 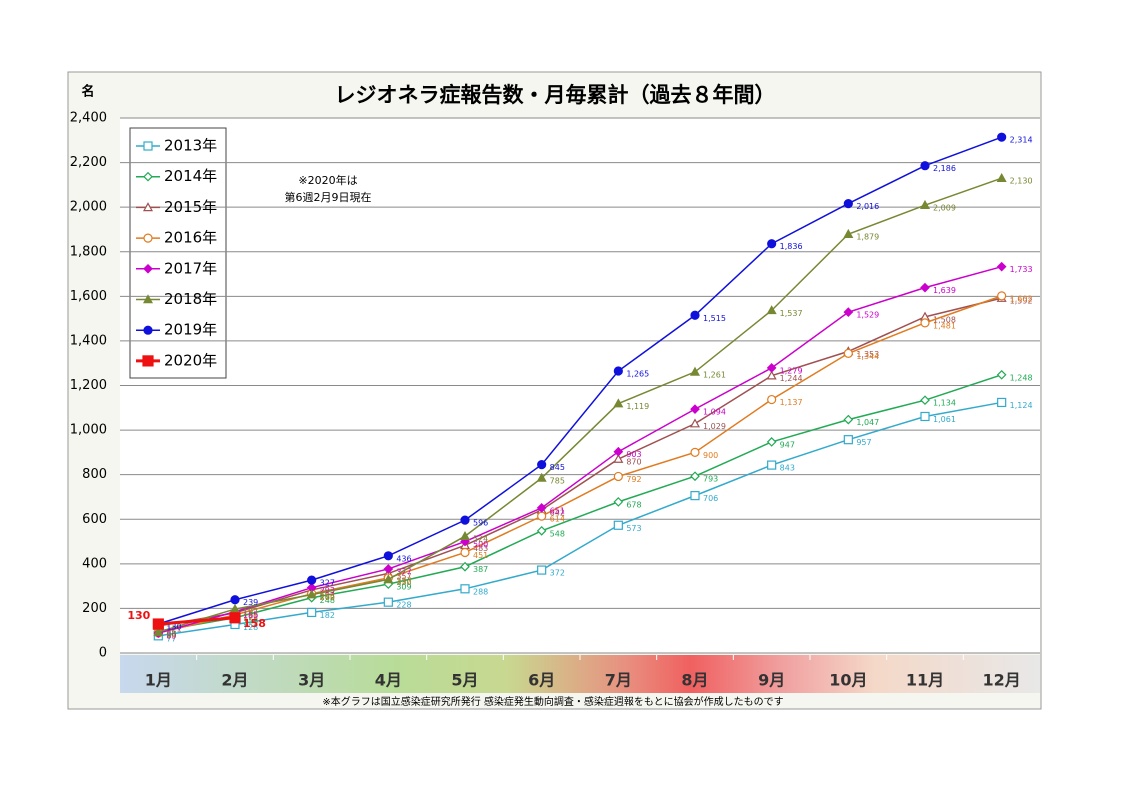 What do you see at coordinates (88, 118) in the screenshot?
I see `y-tick-label: 2,400` at bounding box center [88, 118].